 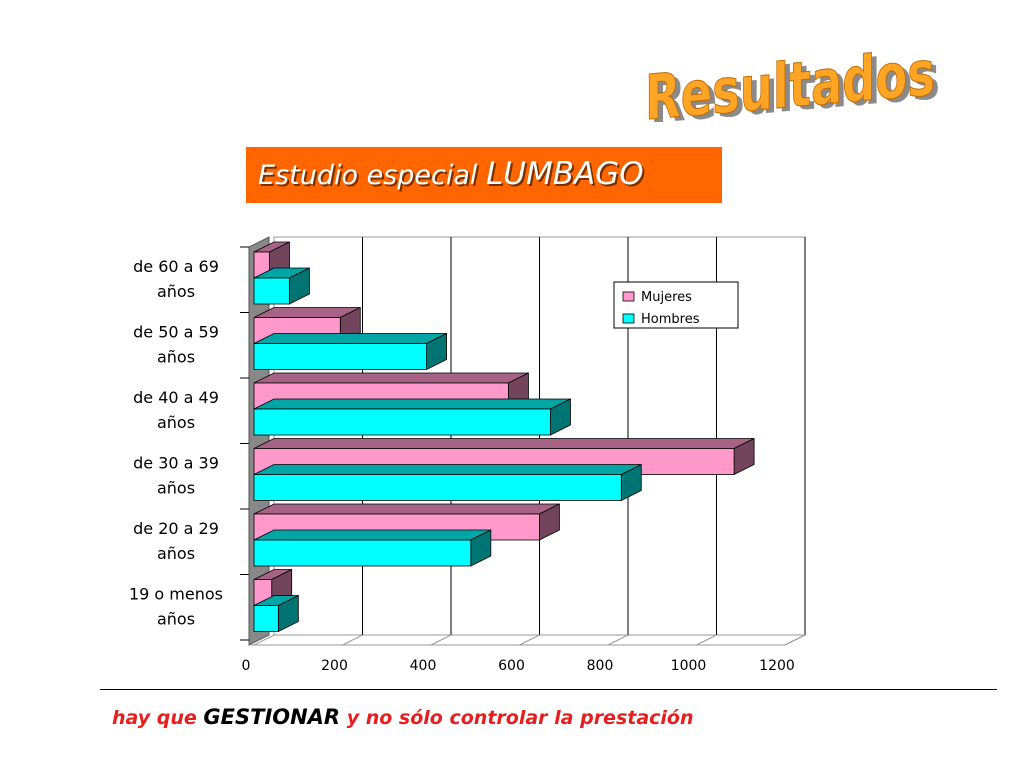 What do you see at coordinates (154, 718) in the screenshot?
I see `footer-part1: hay que` at bounding box center [154, 718].